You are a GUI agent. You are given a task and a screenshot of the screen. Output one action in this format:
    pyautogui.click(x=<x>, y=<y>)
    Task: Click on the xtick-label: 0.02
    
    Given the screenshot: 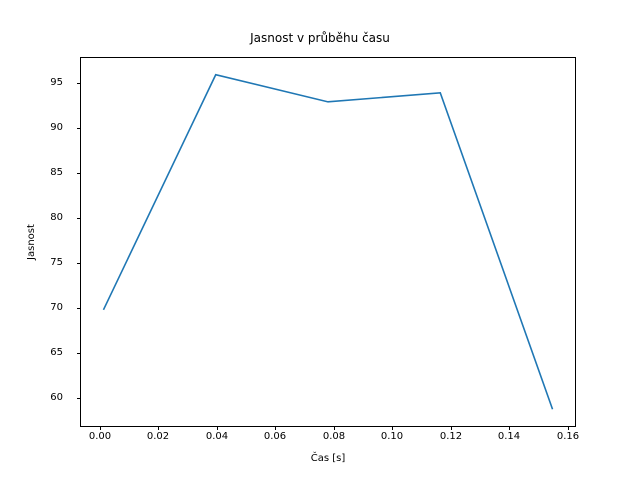 What is the action you would take?
    pyautogui.click(x=158, y=436)
    